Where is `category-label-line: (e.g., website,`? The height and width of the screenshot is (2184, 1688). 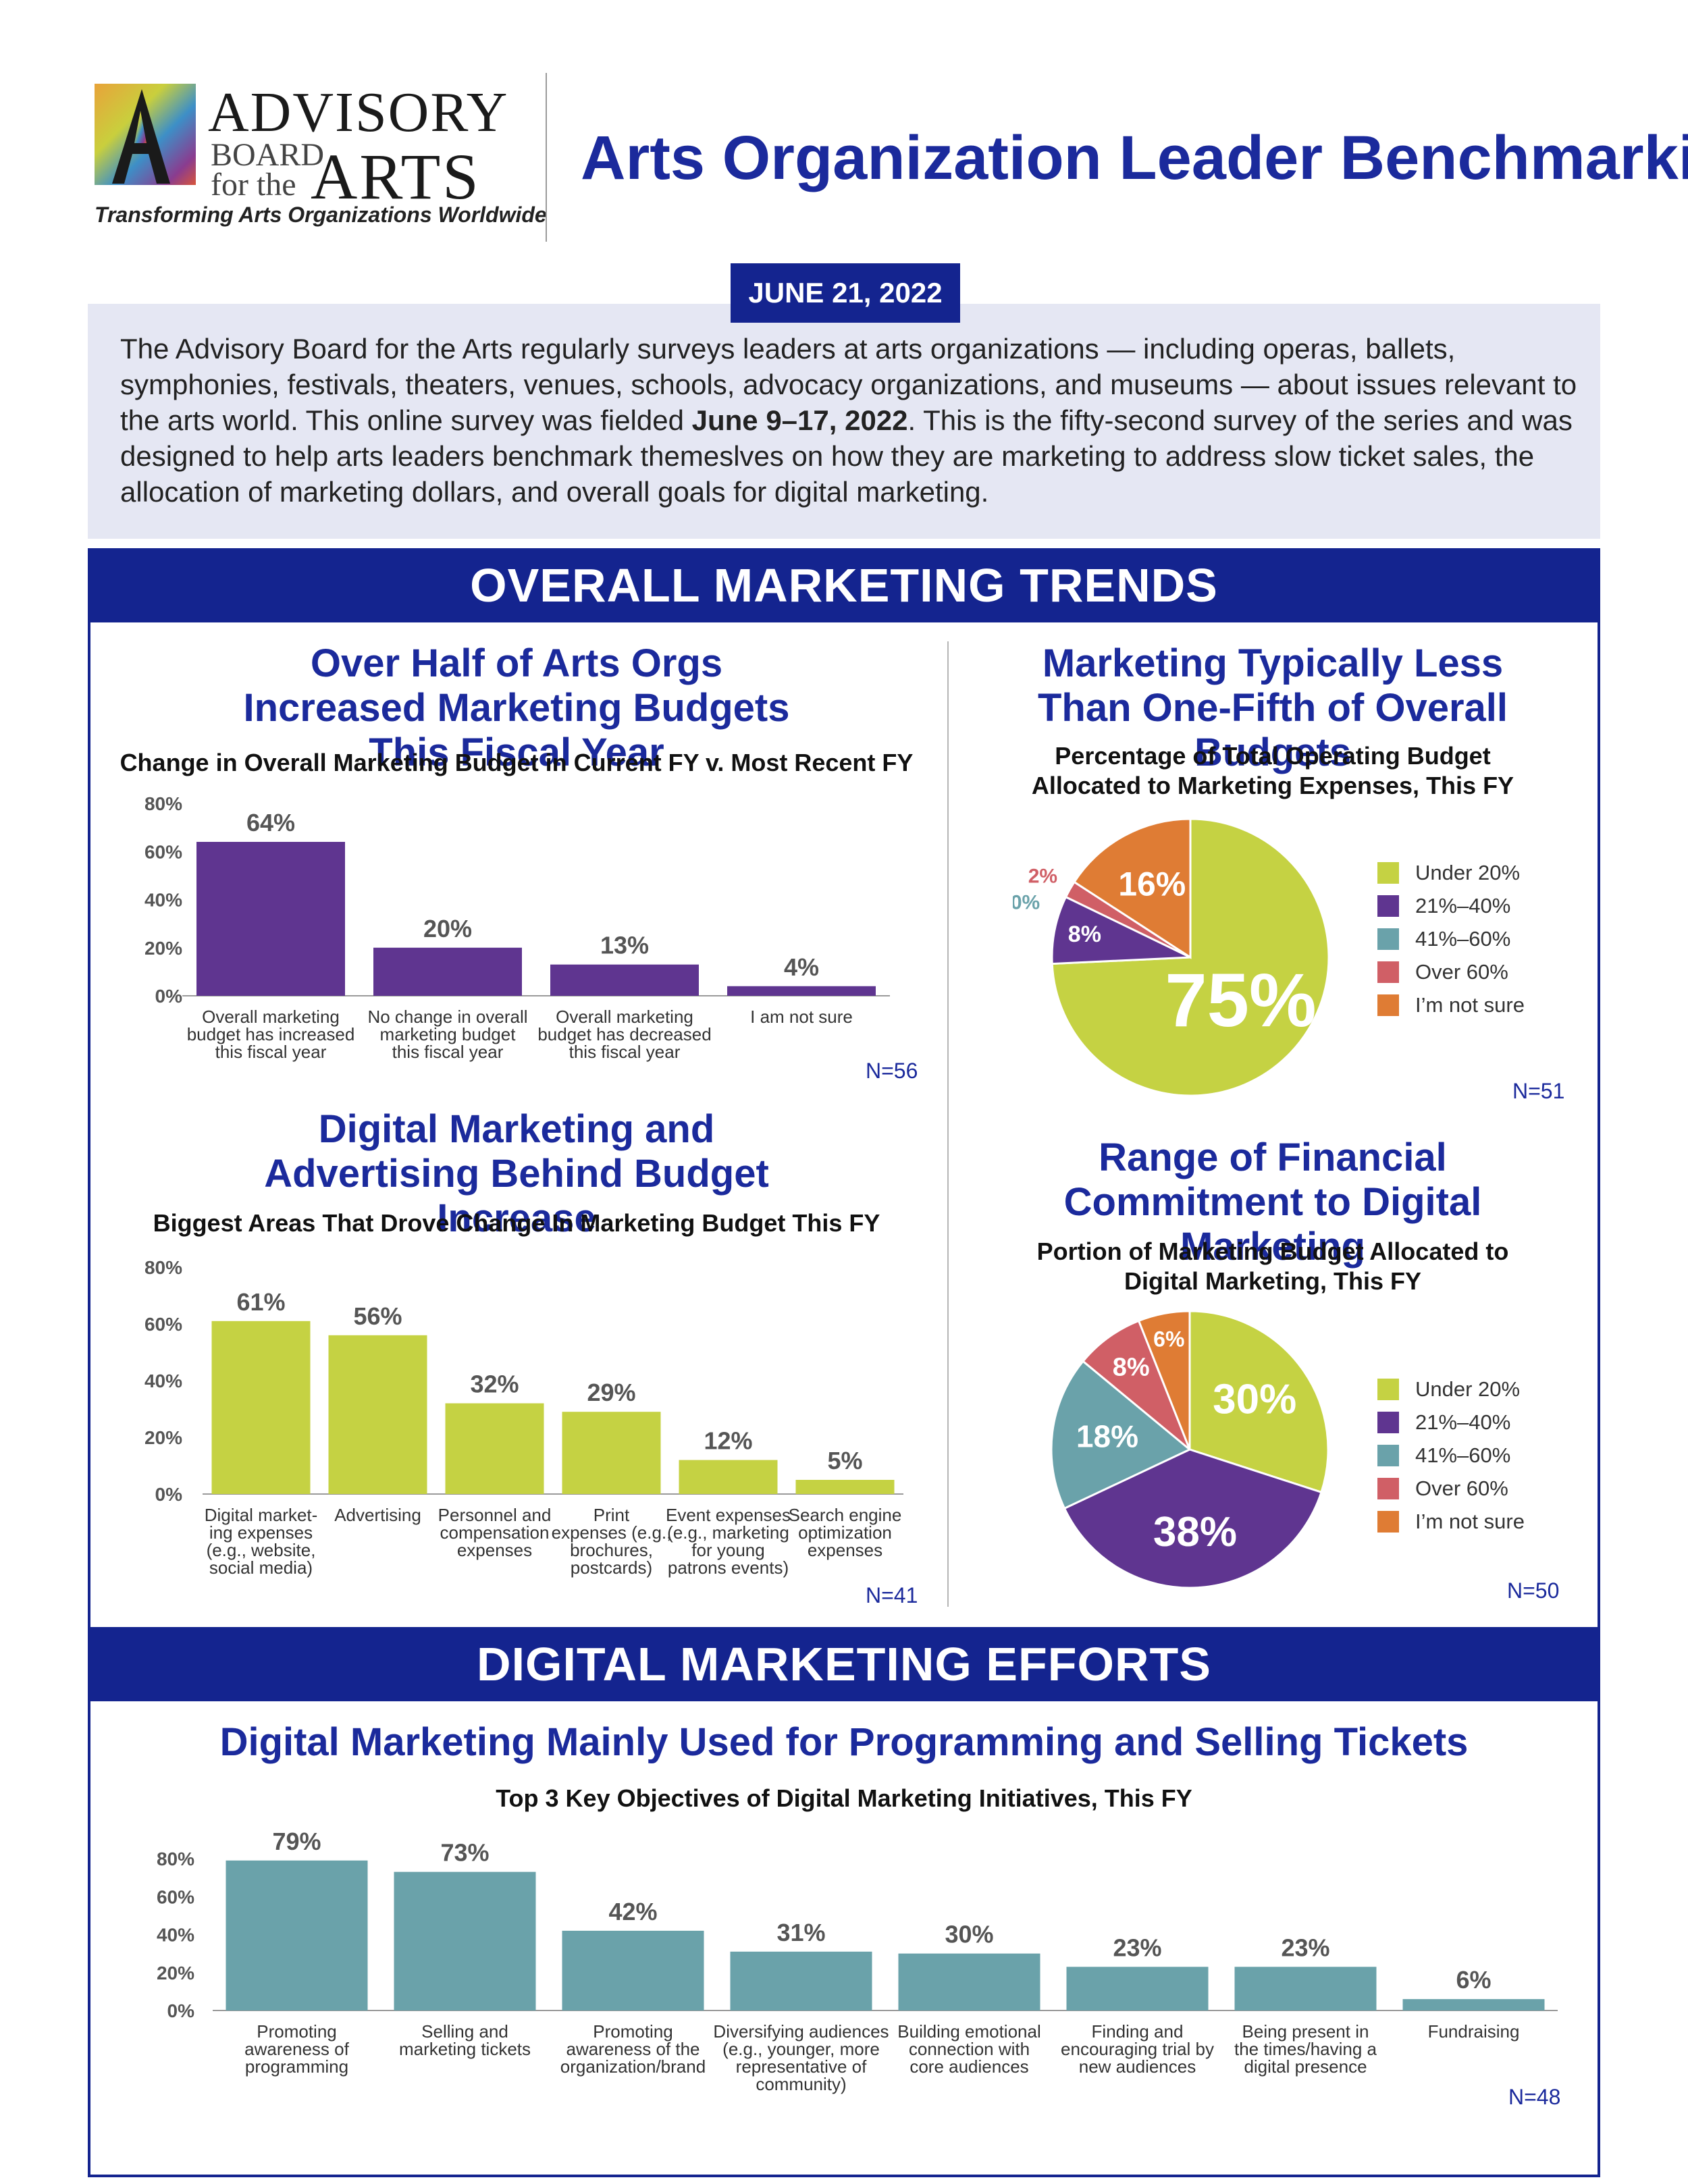
category-label-line: (e.g., website, is located at coordinates (261, 1550).